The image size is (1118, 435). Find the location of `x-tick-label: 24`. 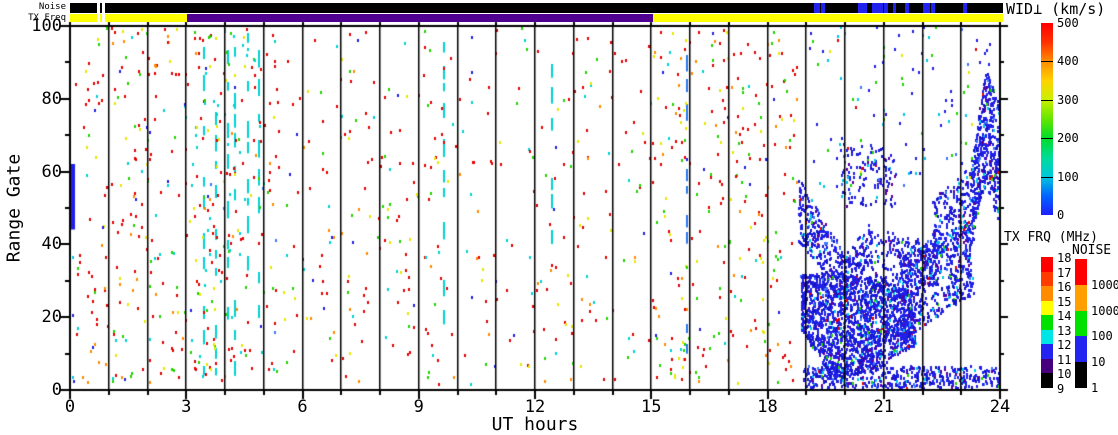

x-tick-label: 24 is located at coordinates (1000, 407).